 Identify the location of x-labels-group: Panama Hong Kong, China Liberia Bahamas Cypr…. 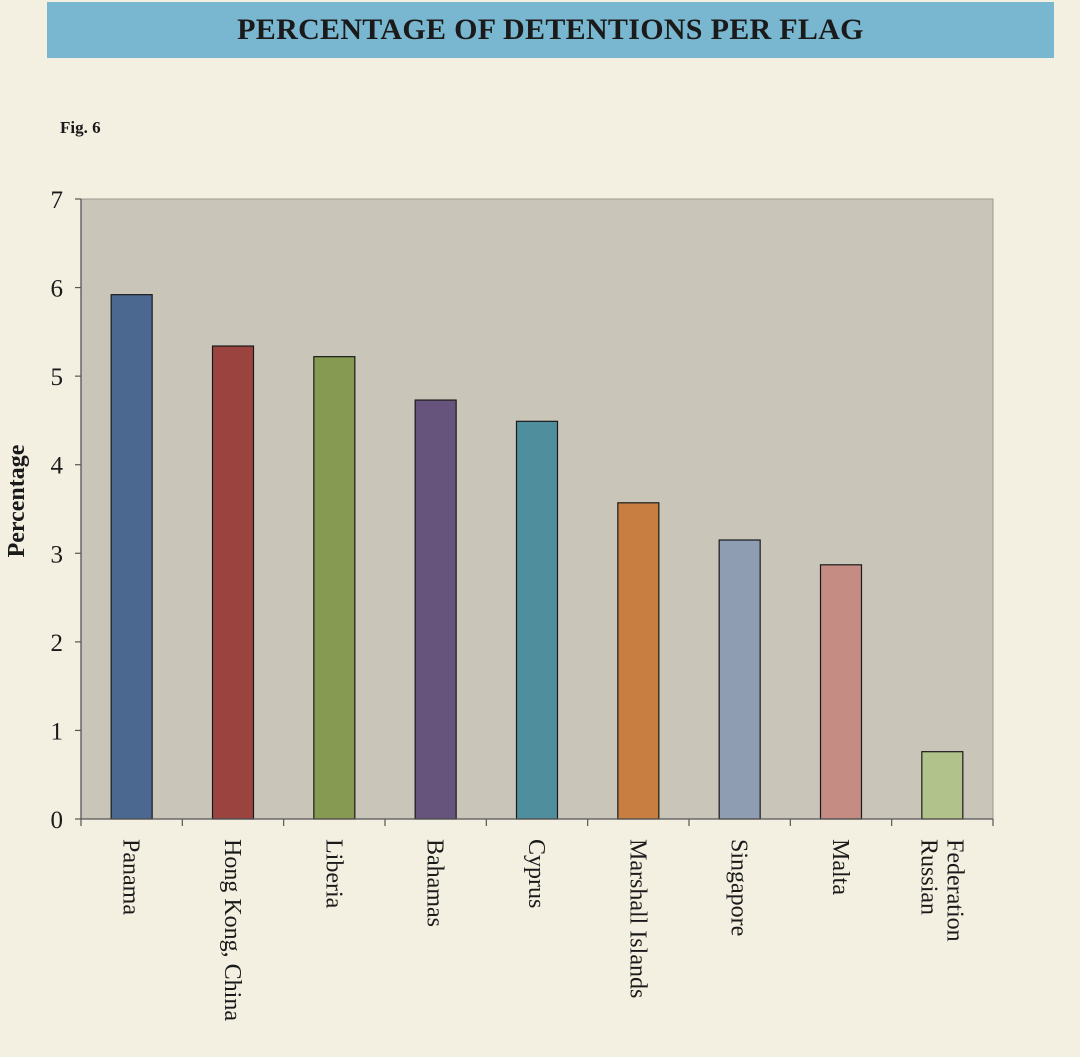
(543, 930).